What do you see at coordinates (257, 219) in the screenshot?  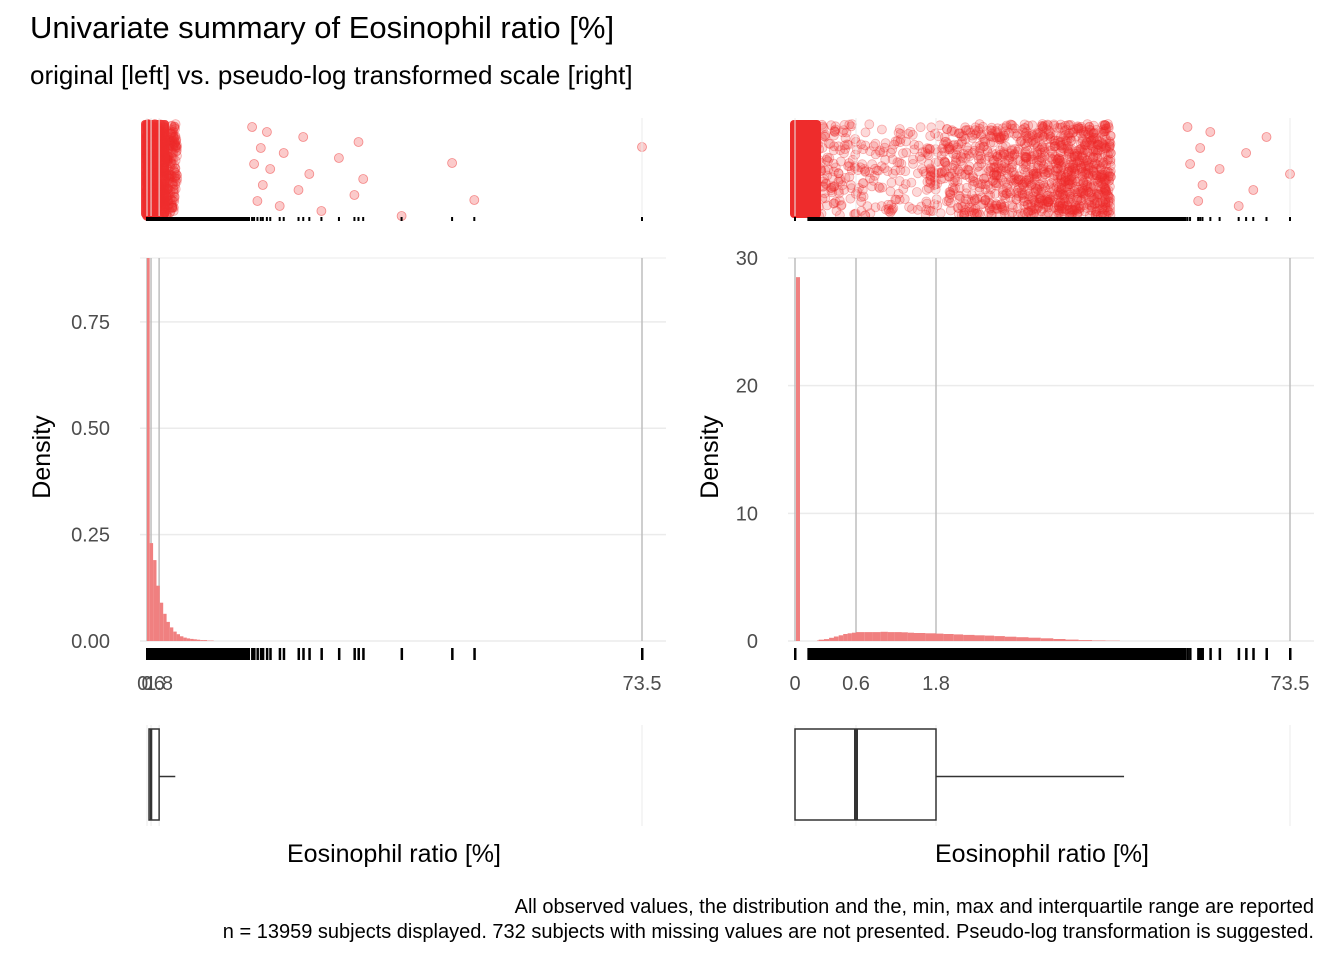 I see `left-top-rug-tick` at bounding box center [257, 219].